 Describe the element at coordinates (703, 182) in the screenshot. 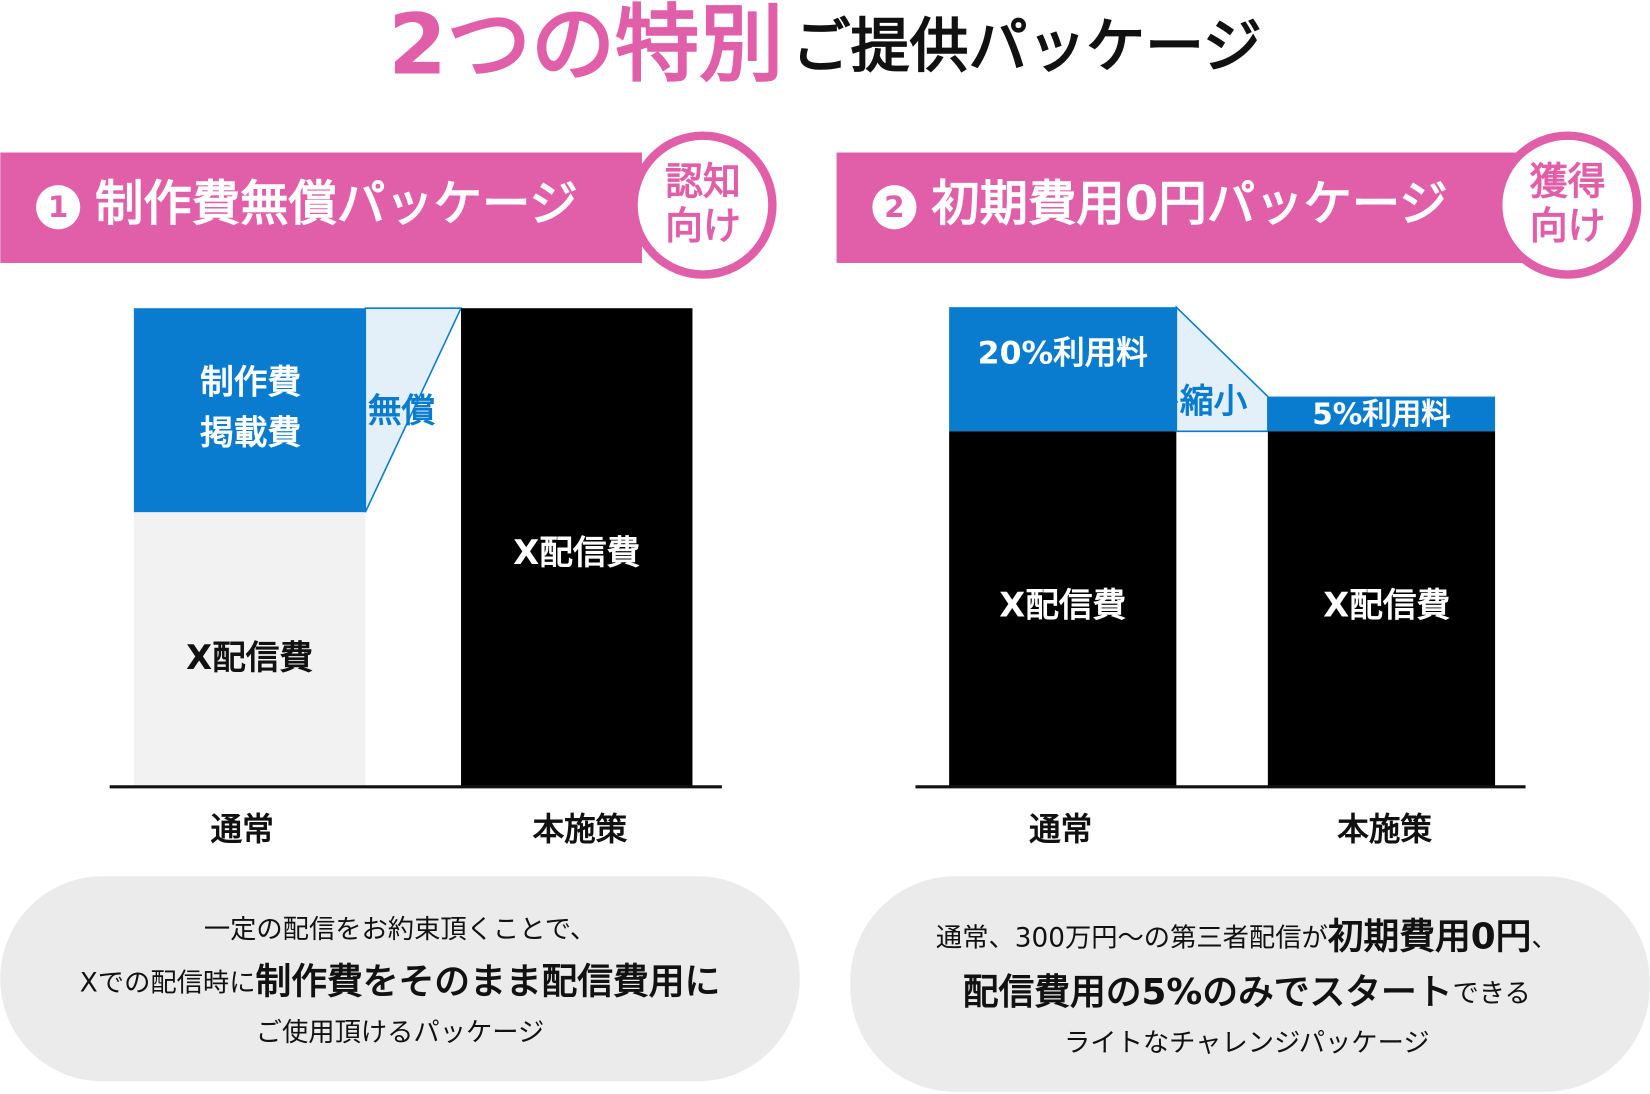

I see `badge-line: 認知` at that location.